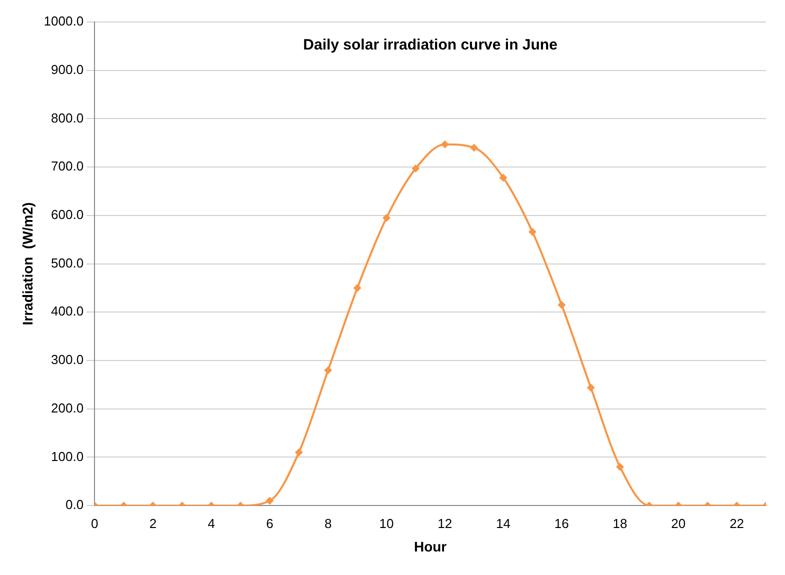 The height and width of the screenshot is (575, 785). I want to click on y-tick-label: 700.0, so click(67, 166).